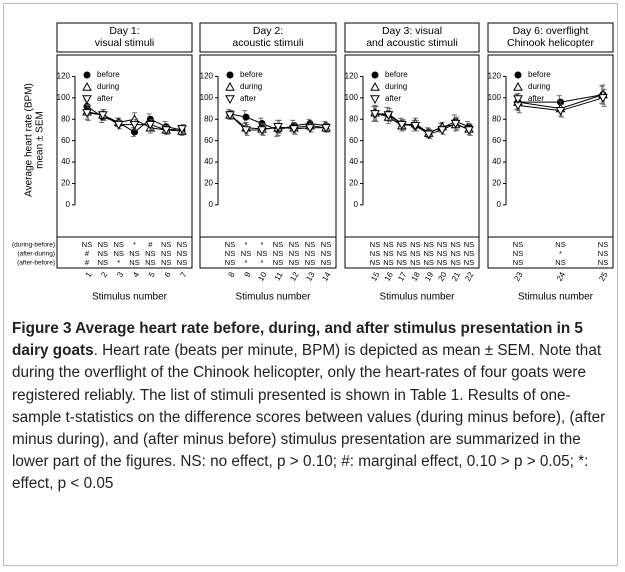  What do you see at coordinates (456, 276) in the screenshot?
I see `x-tick-label: 21` at bounding box center [456, 276].